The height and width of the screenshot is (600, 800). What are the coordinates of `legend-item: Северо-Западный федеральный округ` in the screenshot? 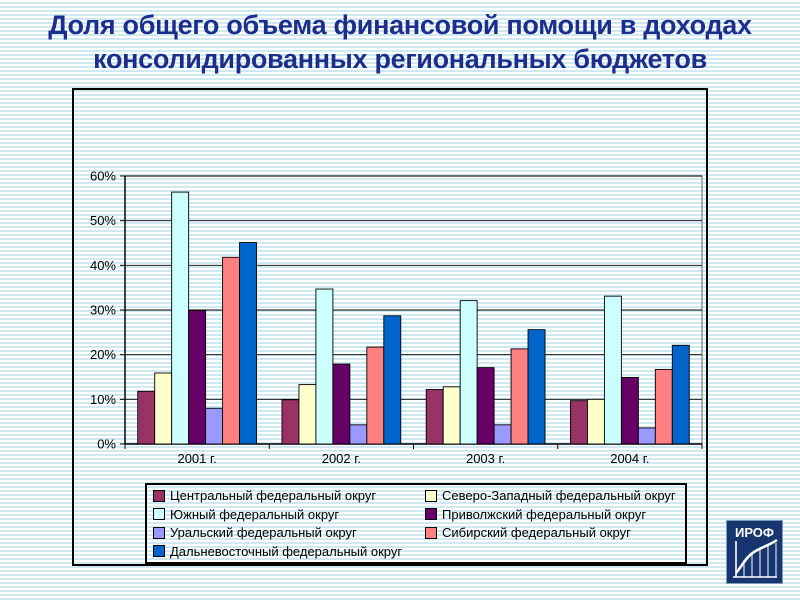 It's located at (552, 495).